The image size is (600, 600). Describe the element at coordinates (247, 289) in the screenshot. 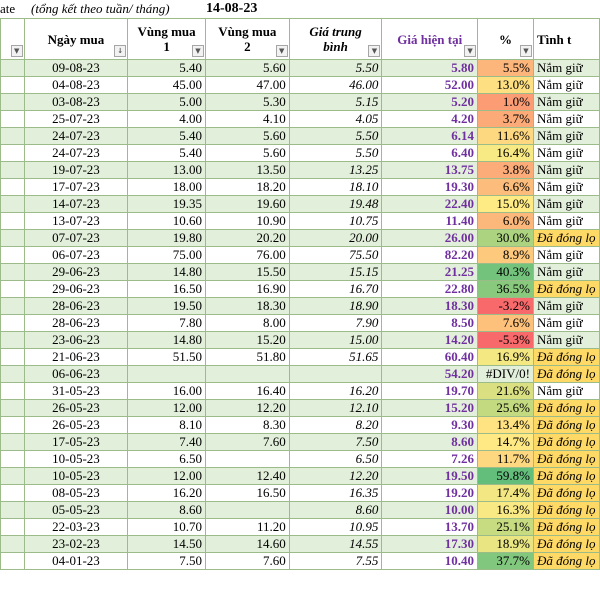

I see `buy-zone-2-cell: 16.90` at that location.